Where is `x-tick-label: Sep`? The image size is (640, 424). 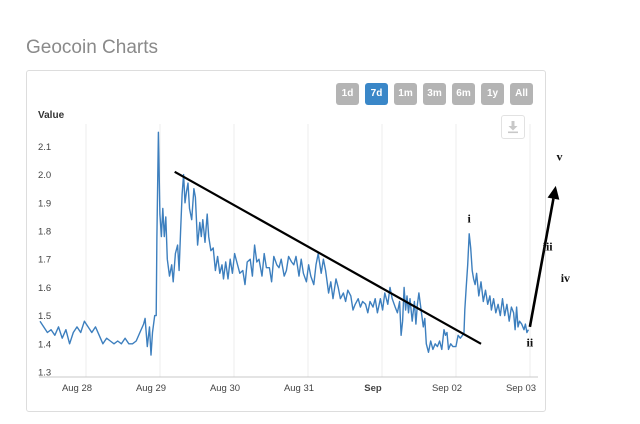
x-tick-label: Sep is located at coordinates (373, 388).